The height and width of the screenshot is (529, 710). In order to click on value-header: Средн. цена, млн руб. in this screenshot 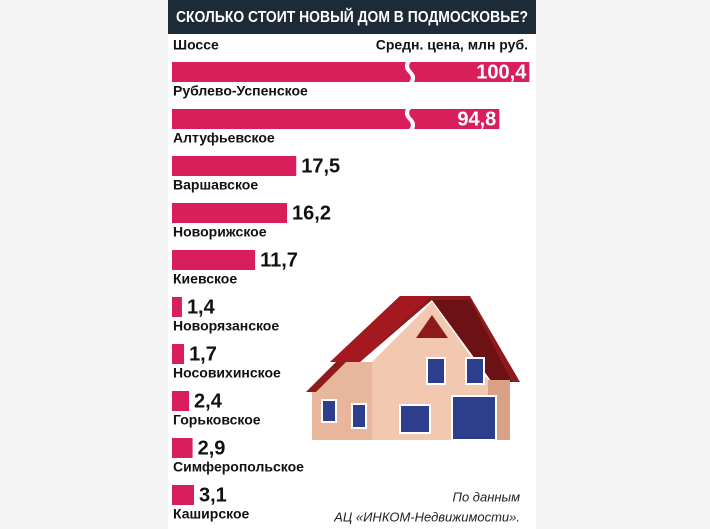, I will do `click(452, 45)`.